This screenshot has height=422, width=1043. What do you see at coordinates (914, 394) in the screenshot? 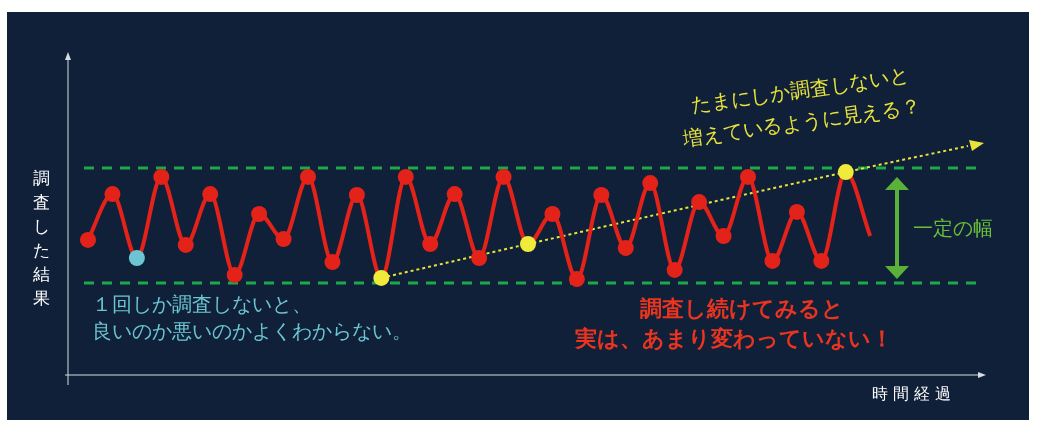
I see `x-axis-title: 時間経過` at bounding box center [914, 394].